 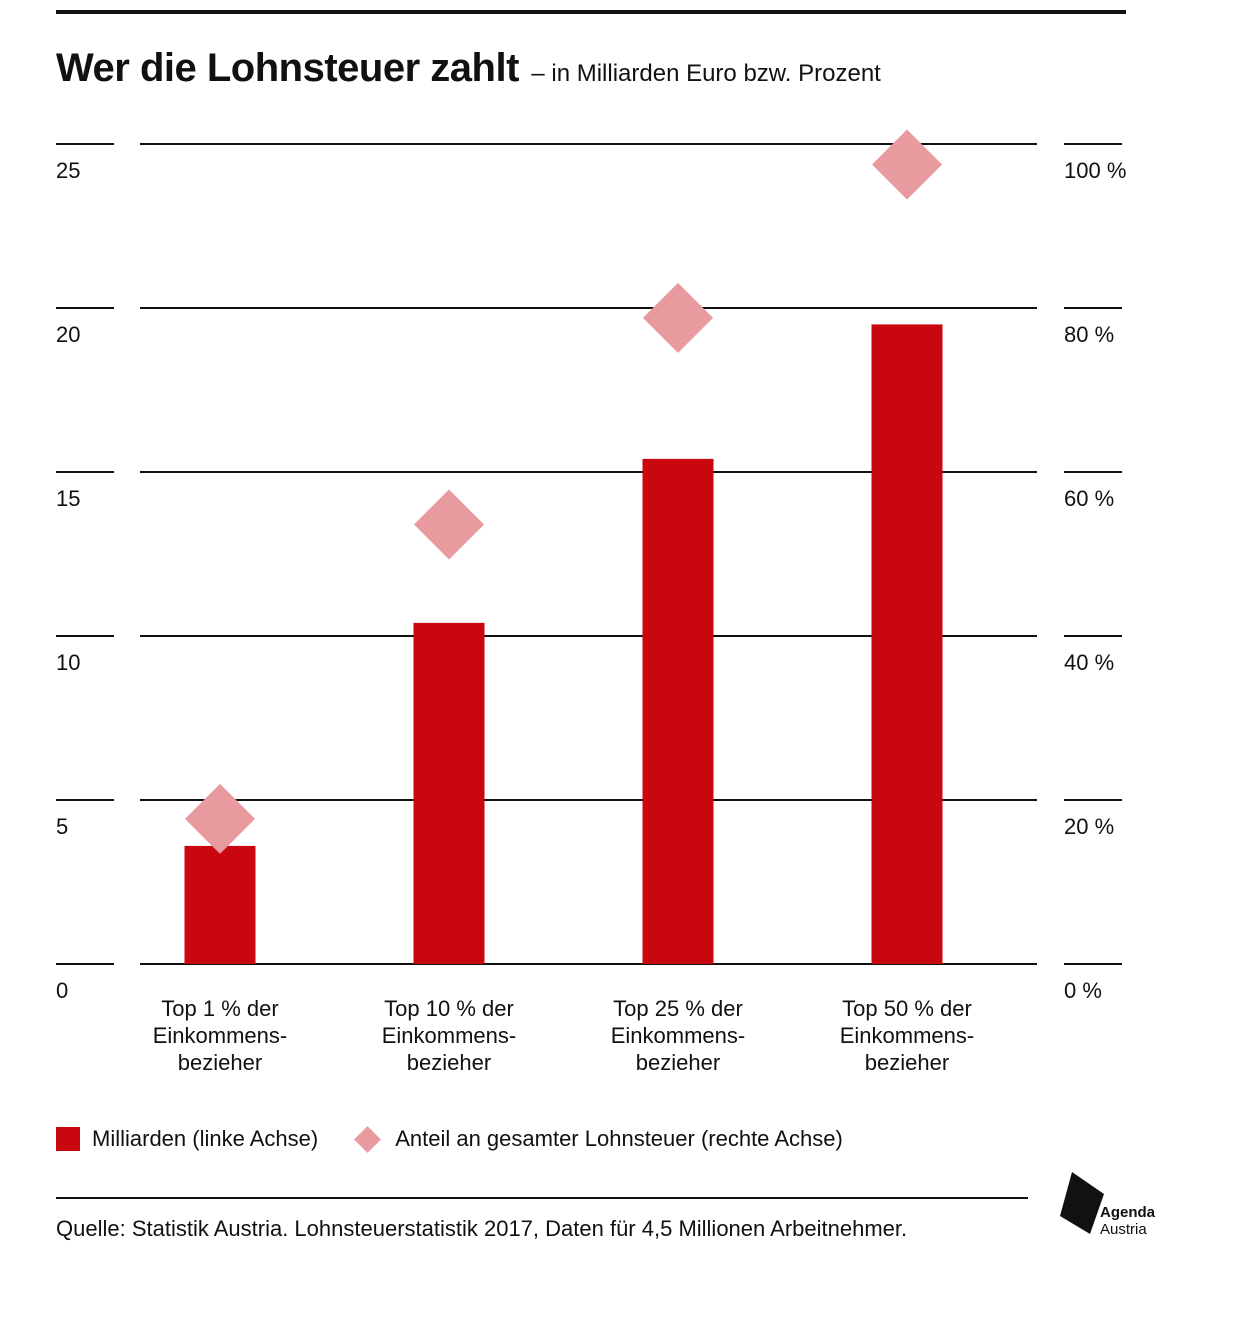 I want to click on left-tick-label: 0, so click(x=62, y=990).